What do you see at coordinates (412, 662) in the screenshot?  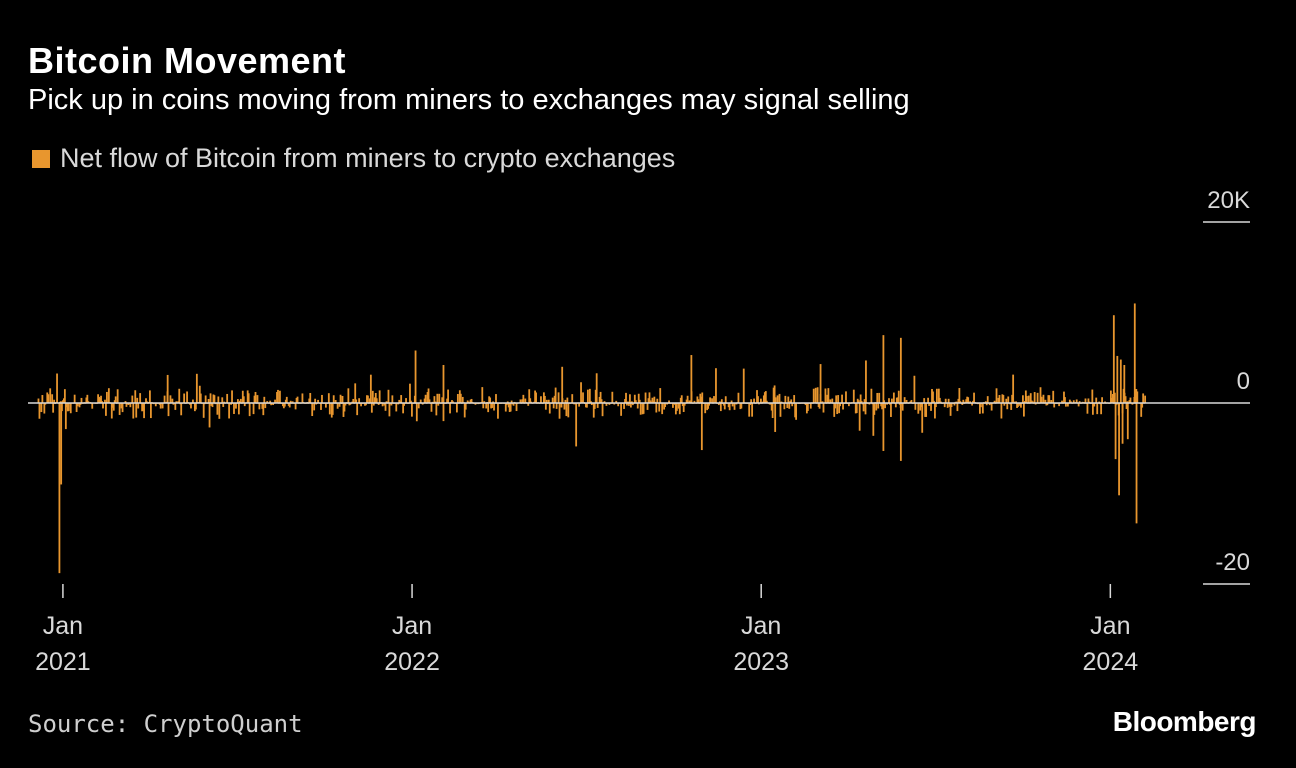 I see `x-tick-label-year: 2022` at bounding box center [412, 662].